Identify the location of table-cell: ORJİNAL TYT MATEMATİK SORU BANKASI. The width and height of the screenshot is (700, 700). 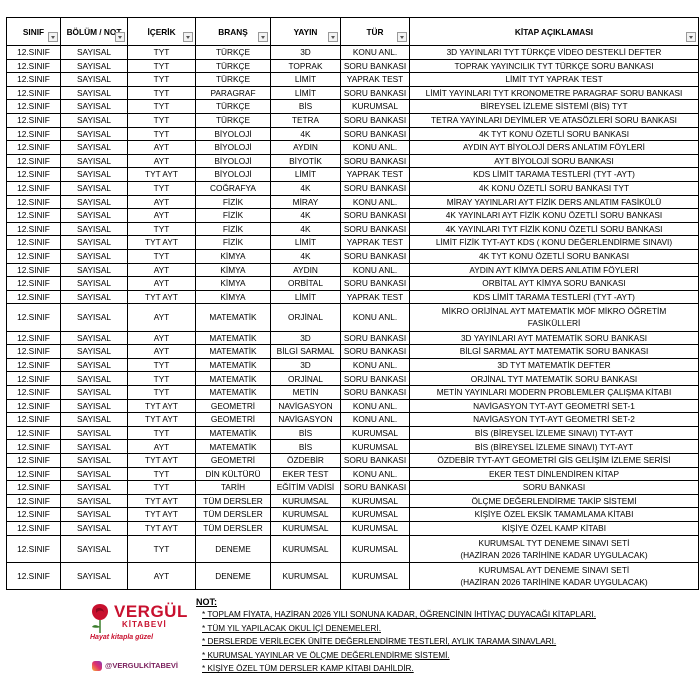
(554, 379).